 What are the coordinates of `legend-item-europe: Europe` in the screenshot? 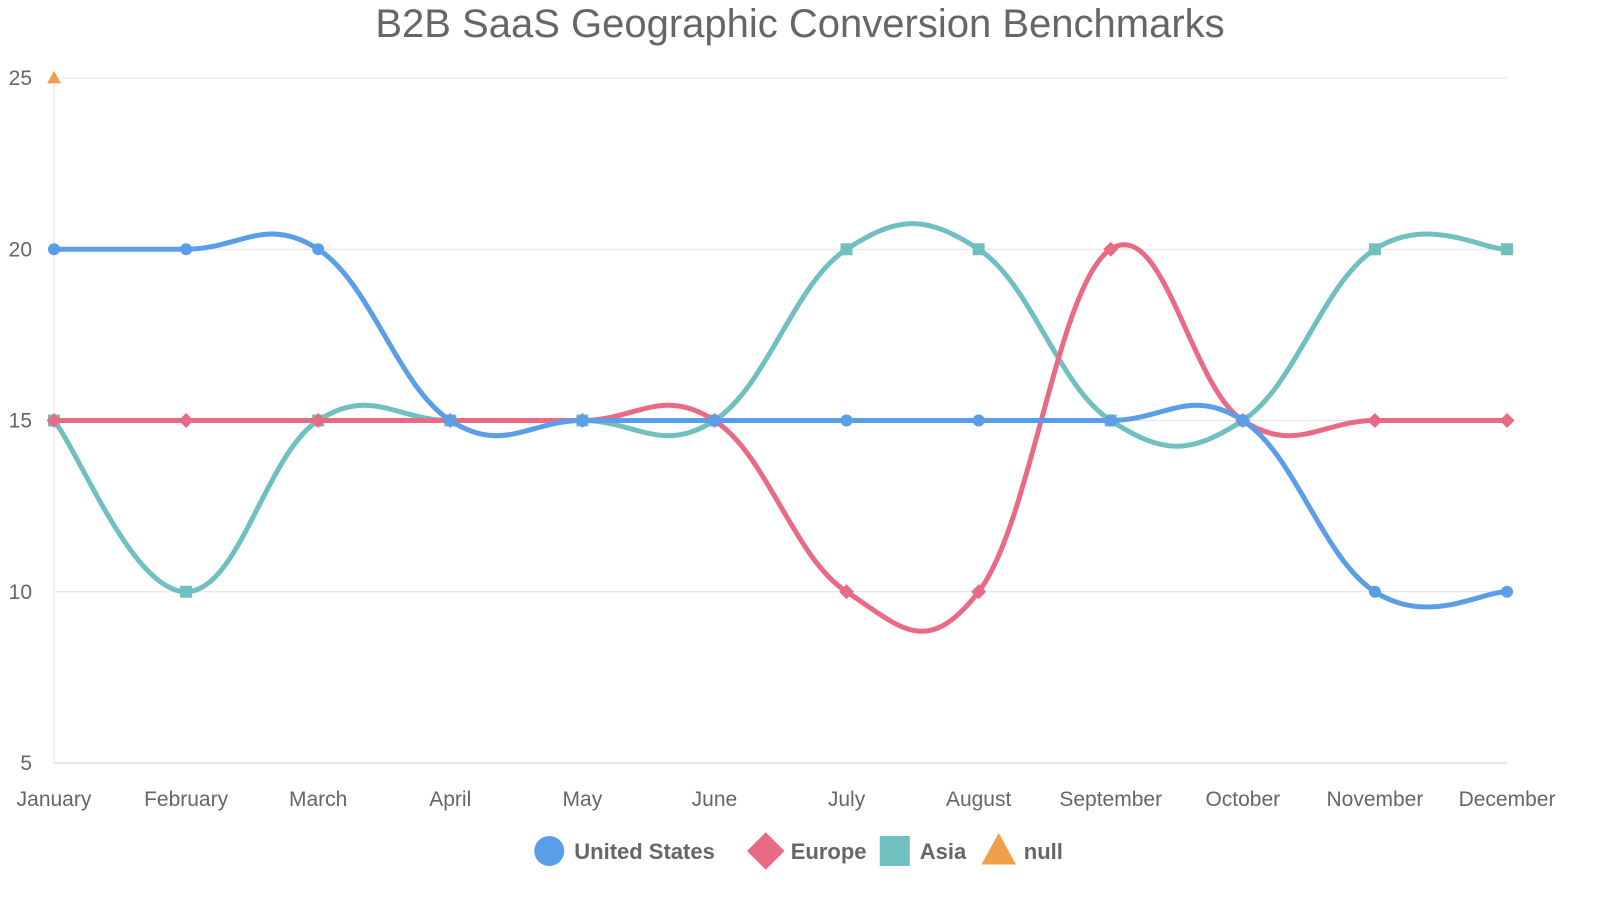 It's located at (807, 851).